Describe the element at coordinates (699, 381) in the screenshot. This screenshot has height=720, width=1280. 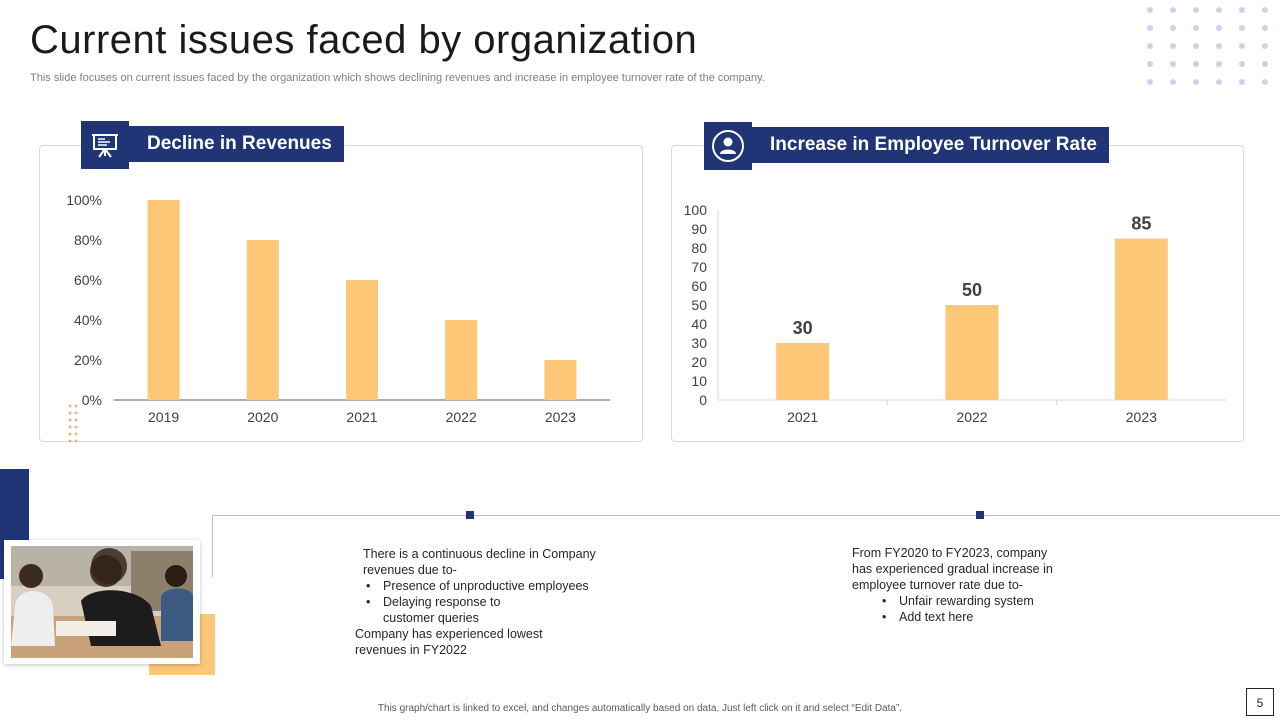
I see `y-tick-label: 10` at that location.